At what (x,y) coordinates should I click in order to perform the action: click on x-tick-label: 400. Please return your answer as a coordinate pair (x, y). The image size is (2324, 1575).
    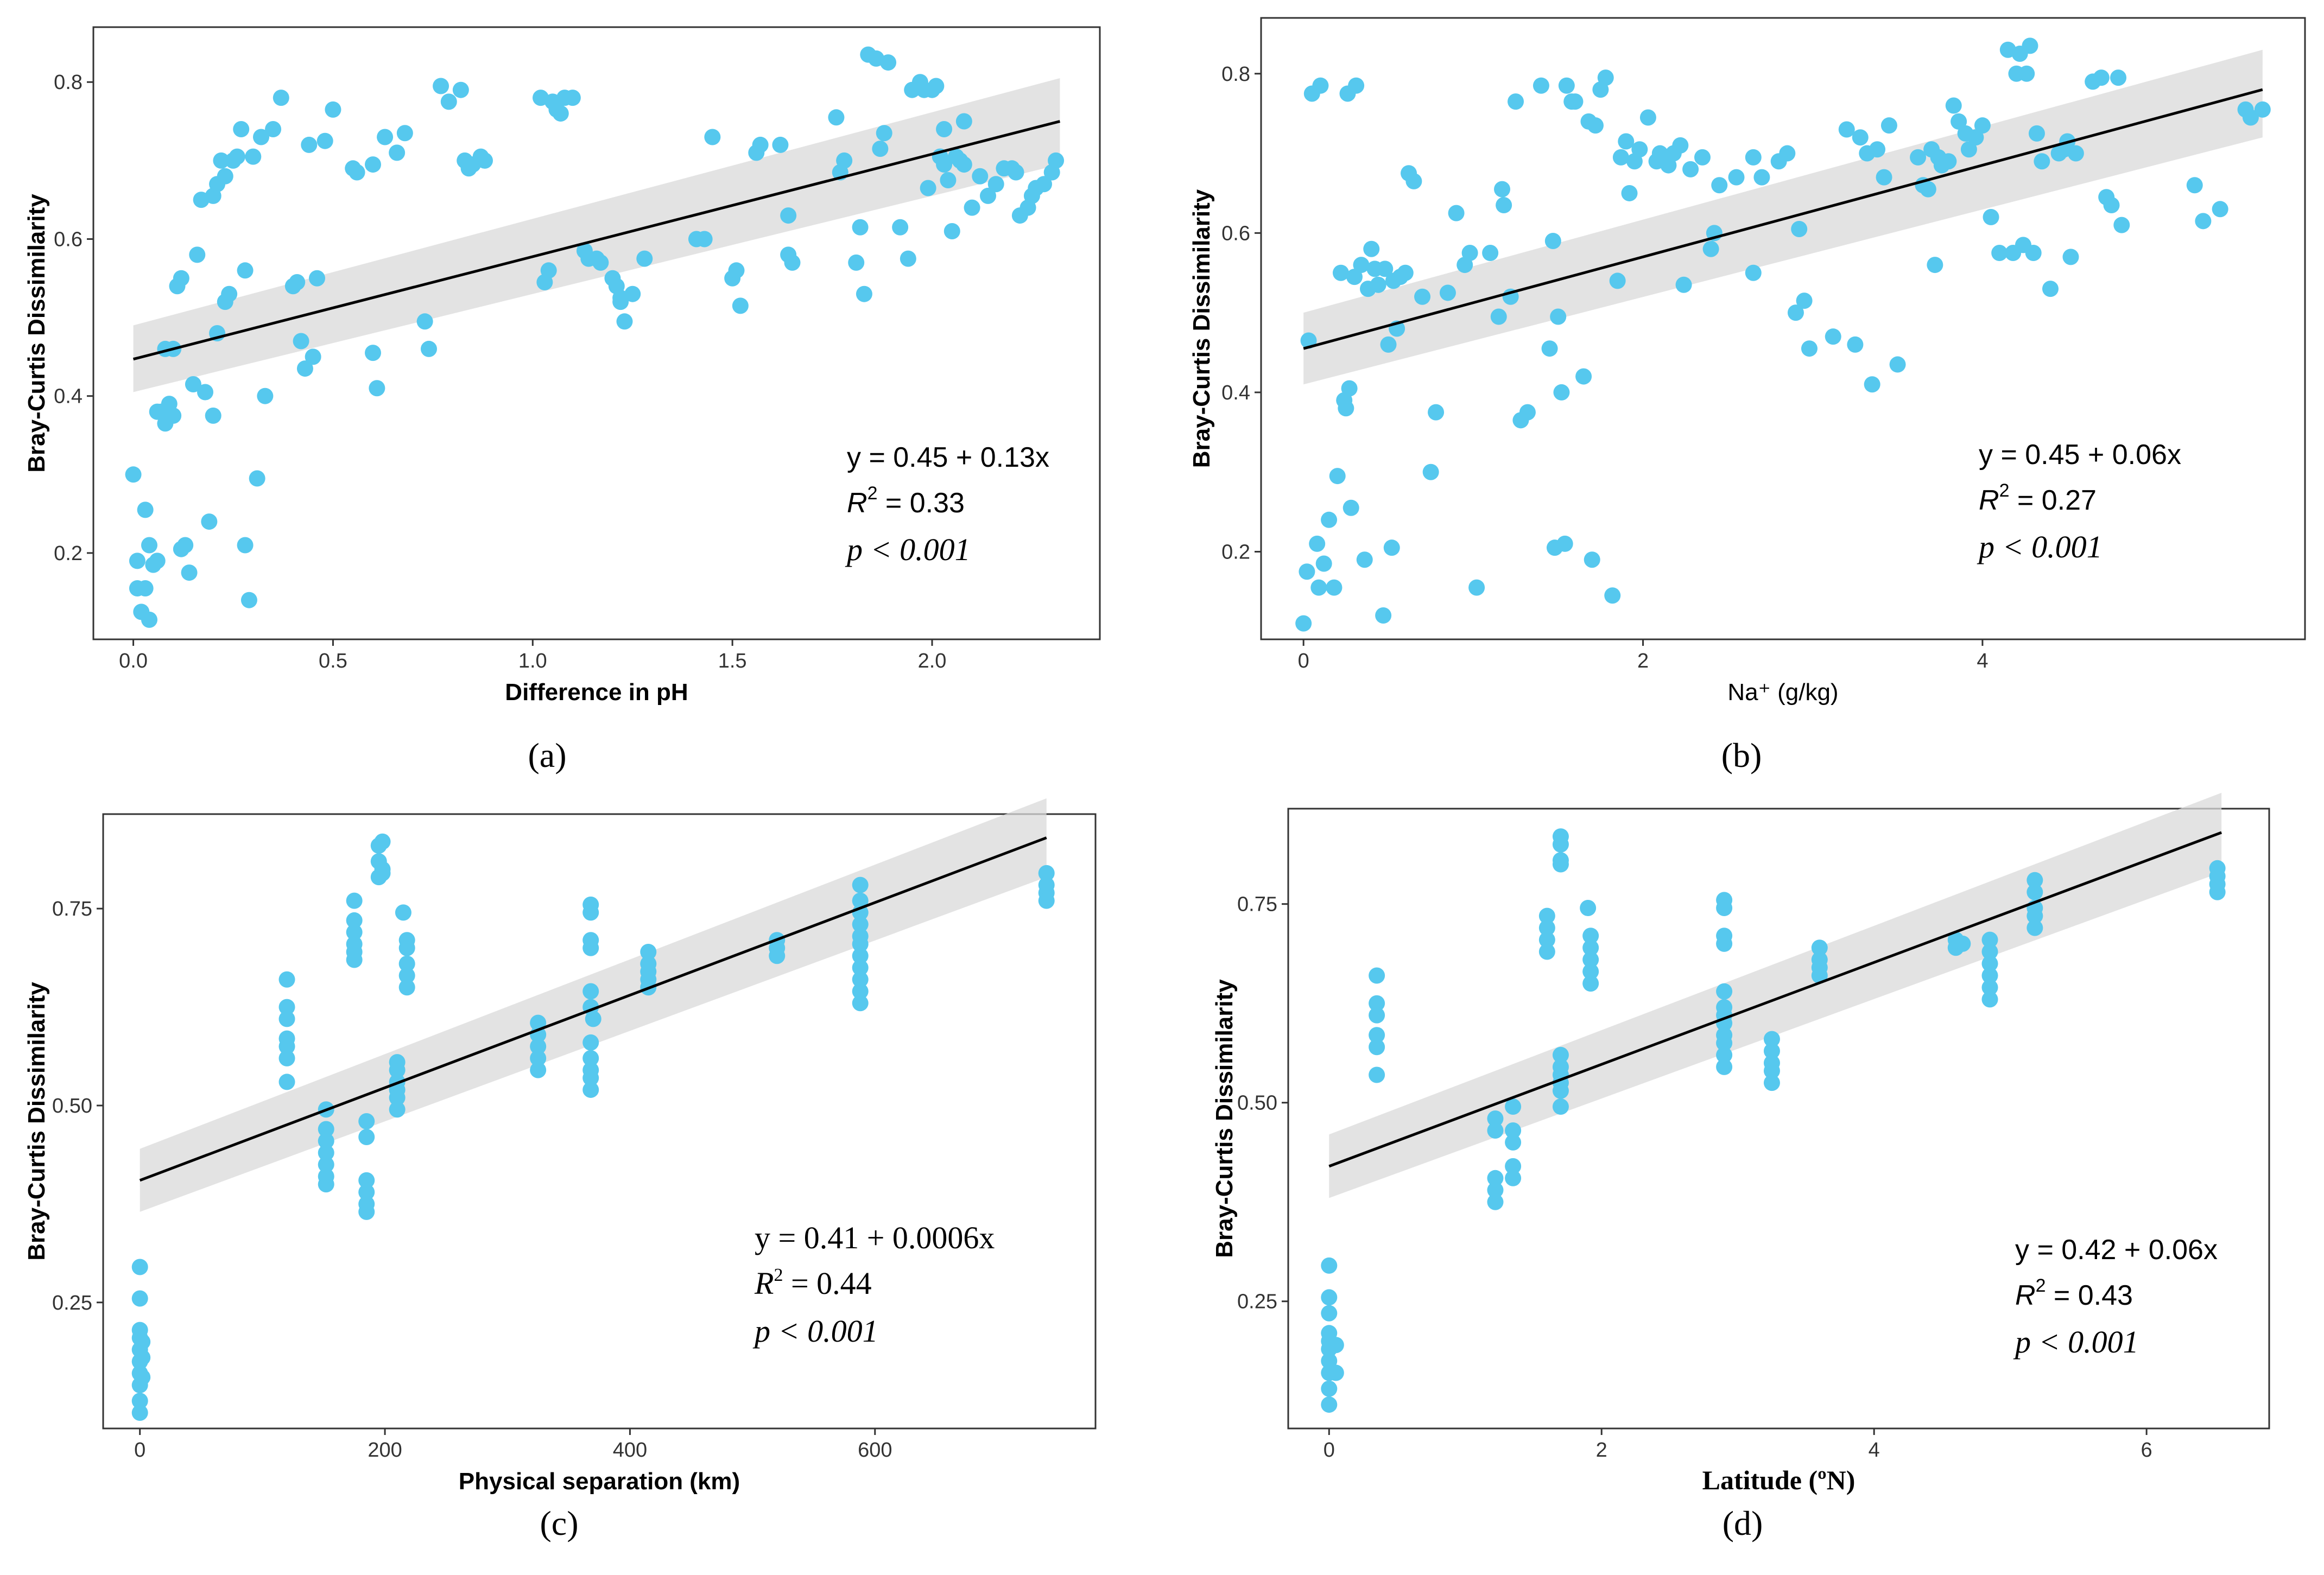
    Looking at the image, I should click on (630, 1451).